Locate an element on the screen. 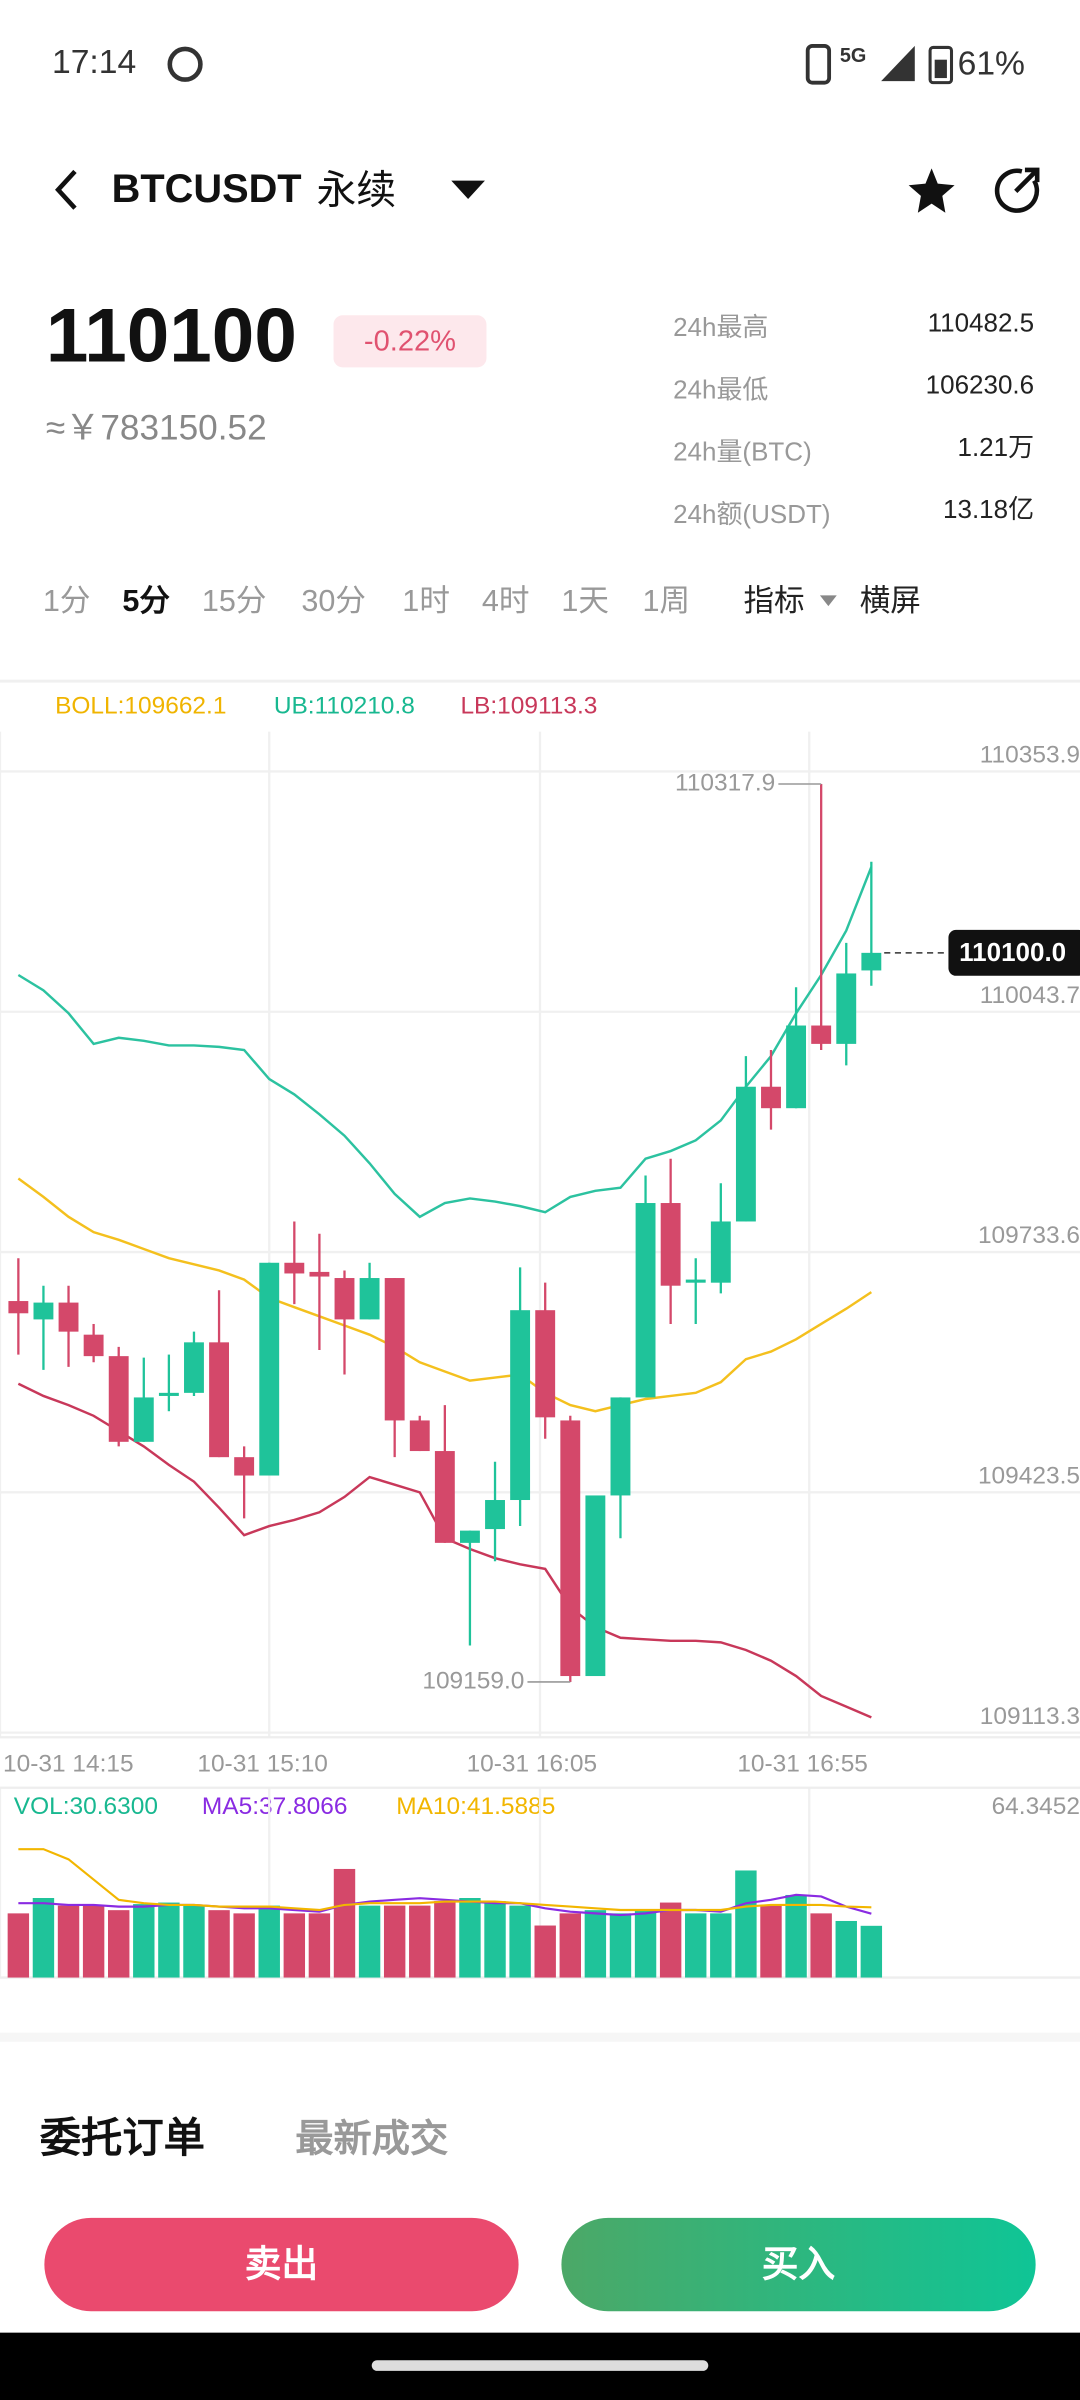 This screenshot has height=2400, width=1080. symbol-dropdown is located at coordinates (468, 189).